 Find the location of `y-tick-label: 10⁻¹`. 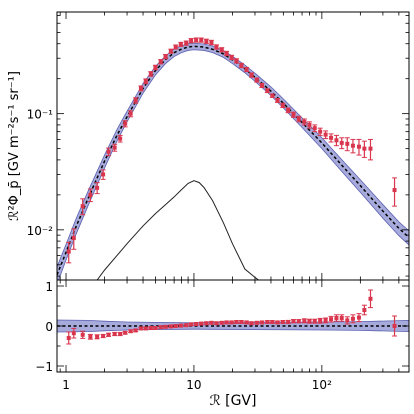

y-tick-label: 10⁻¹ is located at coordinates (40, 115).